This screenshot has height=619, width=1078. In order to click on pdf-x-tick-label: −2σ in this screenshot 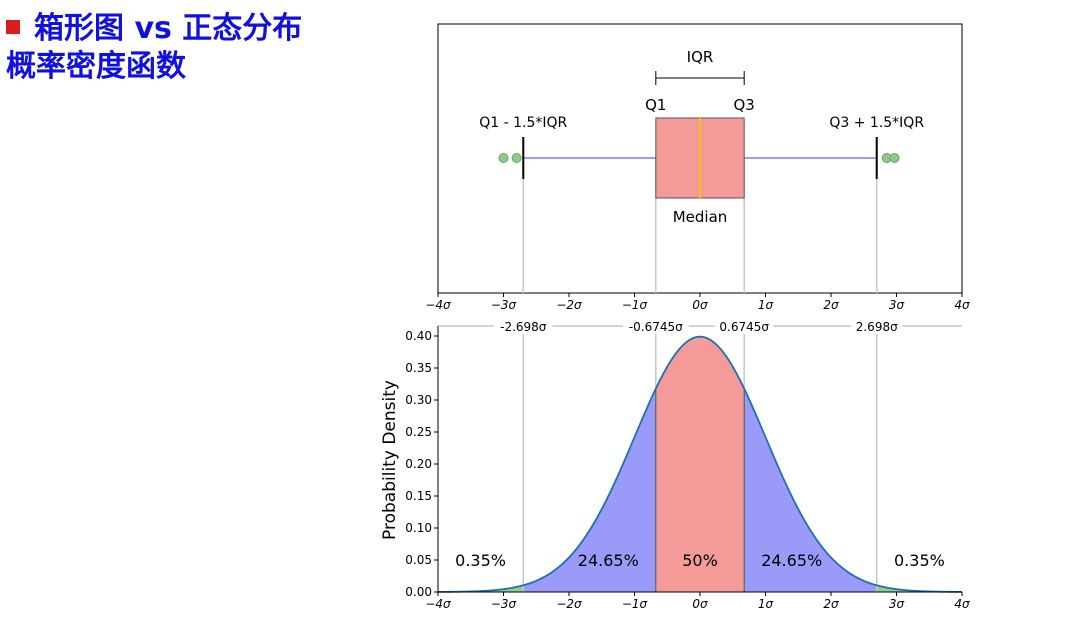, I will do `click(569, 604)`.